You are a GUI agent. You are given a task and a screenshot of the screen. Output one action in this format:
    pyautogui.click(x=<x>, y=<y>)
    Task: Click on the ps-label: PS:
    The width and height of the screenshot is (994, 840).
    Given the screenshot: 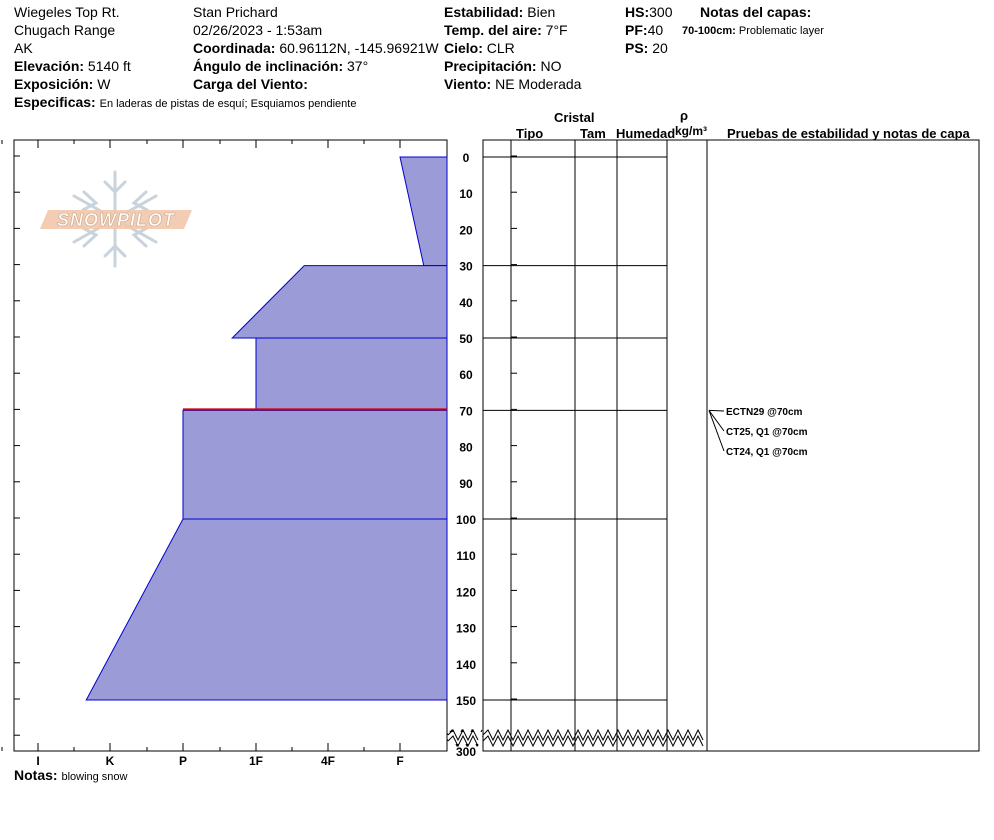 What is the action you would take?
    pyautogui.click(x=637, y=48)
    